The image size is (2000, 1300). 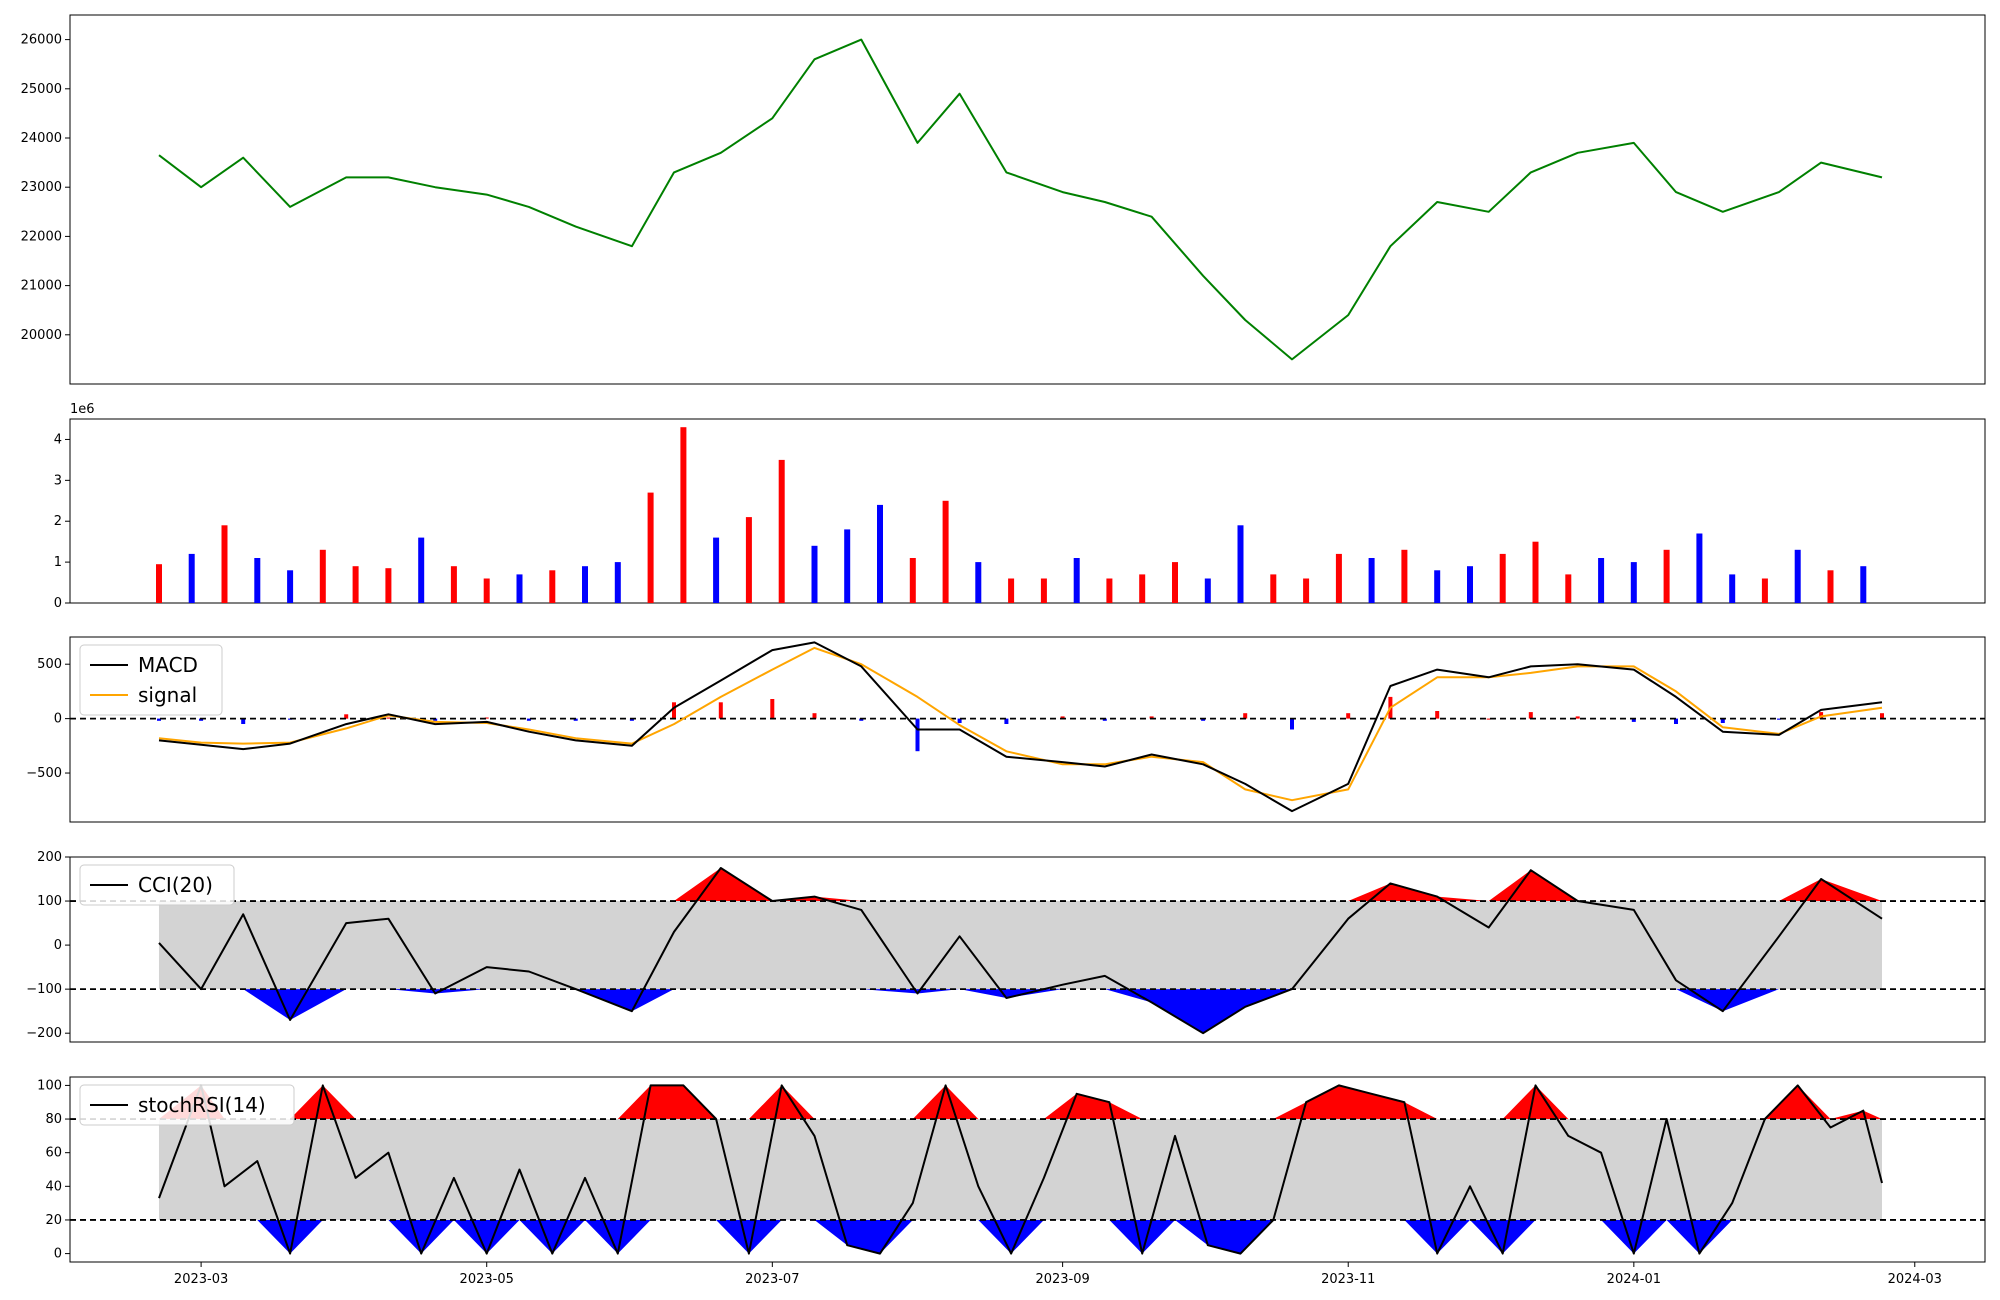 What do you see at coordinates (49, 901) in the screenshot?
I see `cci-axis-tick-label: 100` at bounding box center [49, 901].